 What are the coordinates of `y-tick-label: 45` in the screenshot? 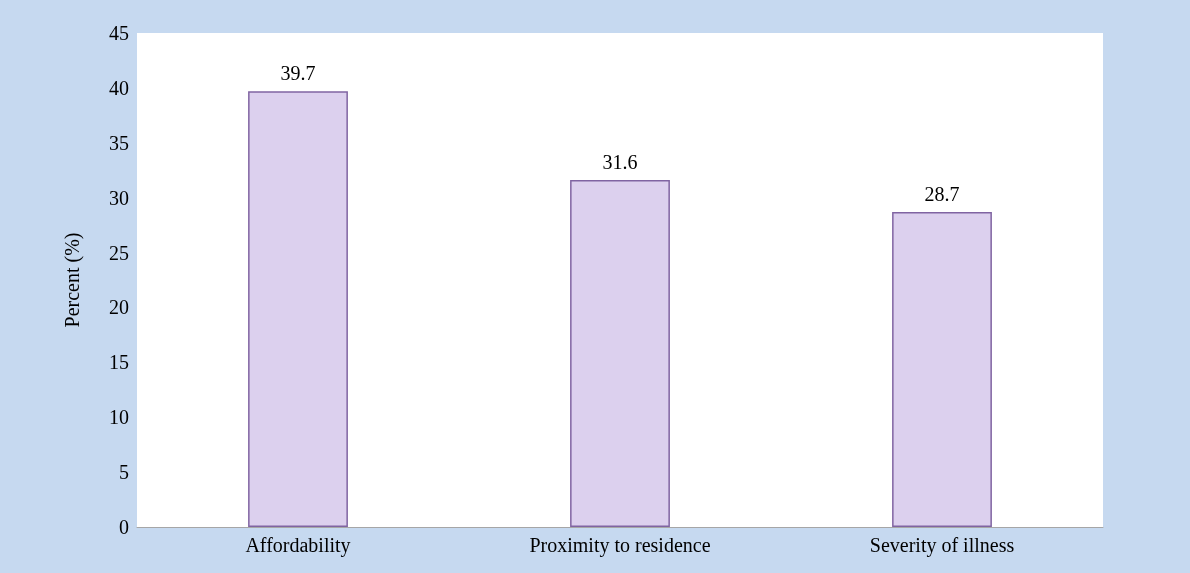 It's located at (119, 33).